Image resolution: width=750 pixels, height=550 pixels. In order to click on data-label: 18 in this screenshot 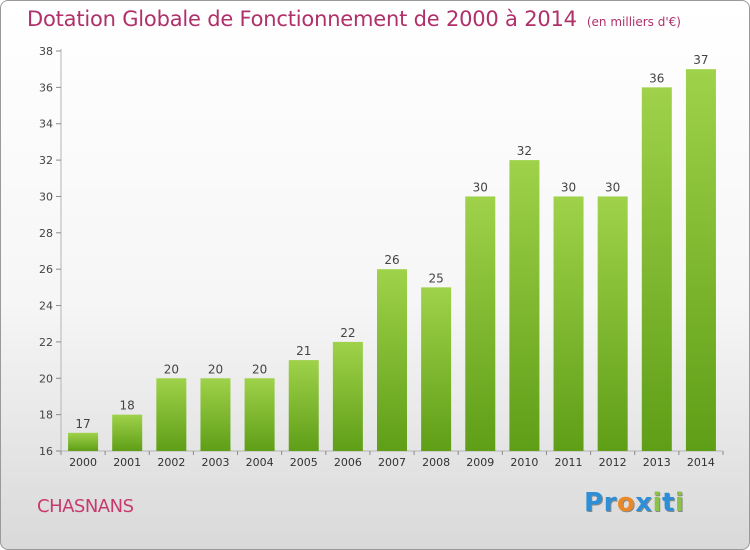, I will do `click(127, 406)`.